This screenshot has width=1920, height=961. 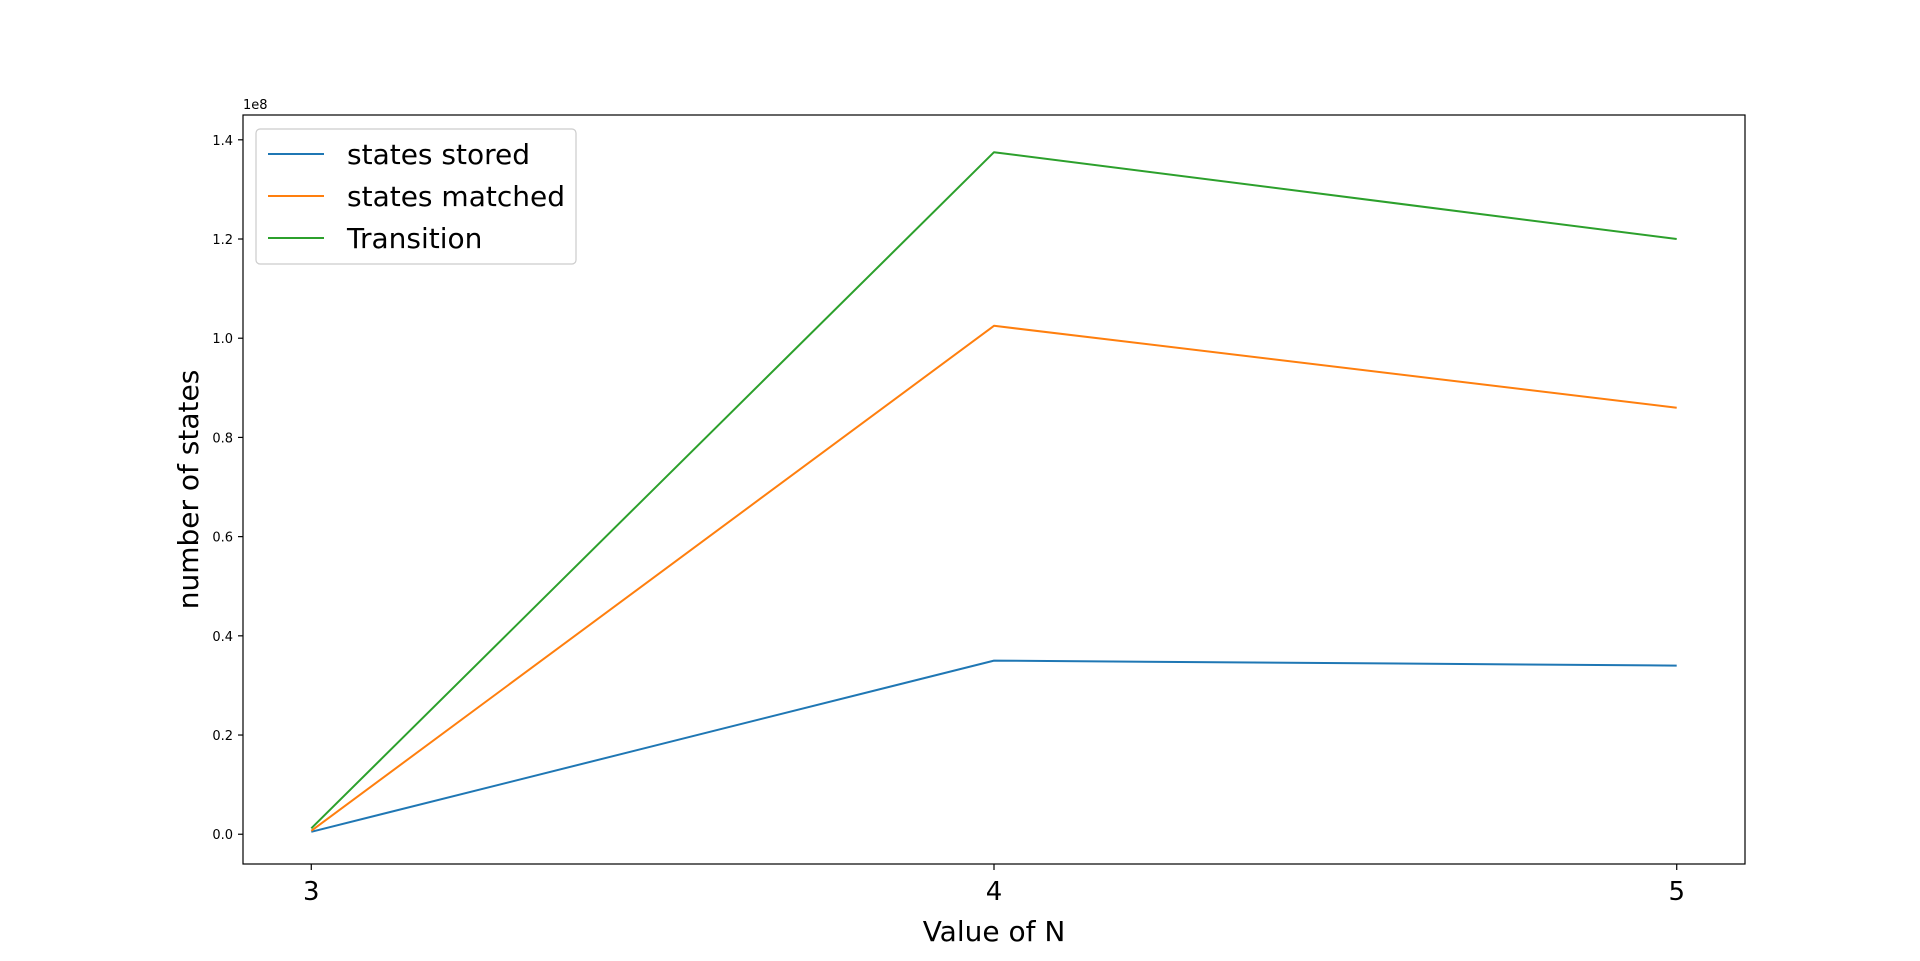 What do you see at coordinates (255, 105) in the screenshot?
I see `y-axis-offset-text: 1e8` at bounding box center [255, 105].